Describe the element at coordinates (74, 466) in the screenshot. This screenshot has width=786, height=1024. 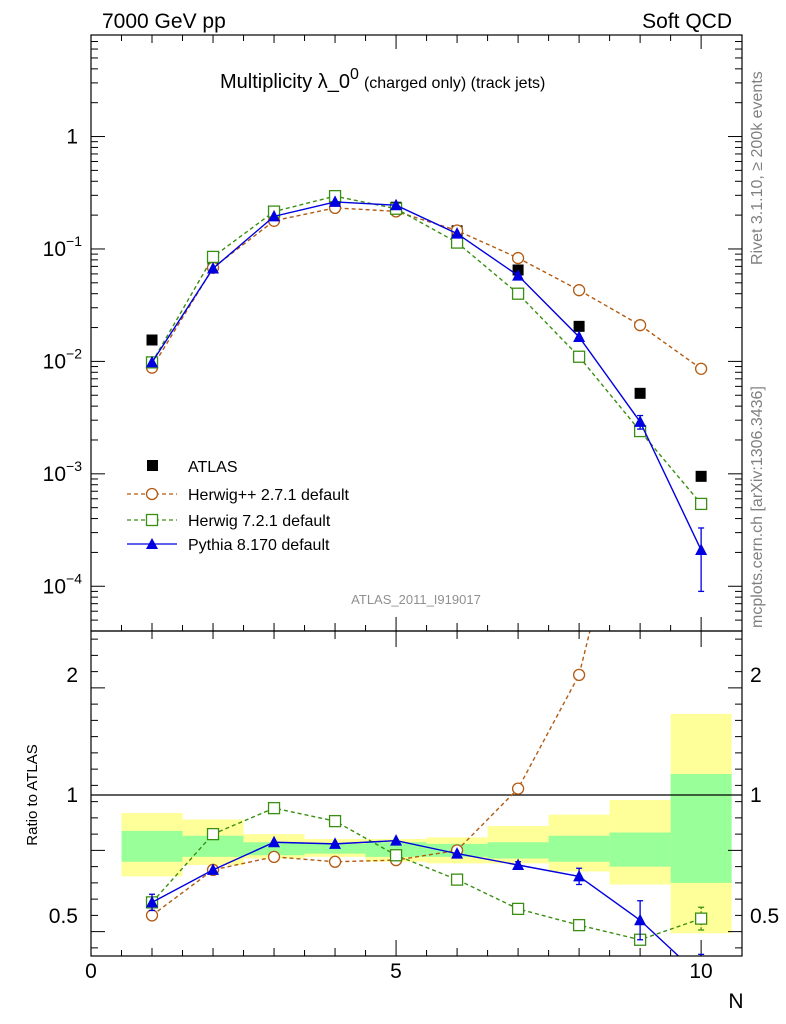
I see `main-ytick-label-exponent: −3` at that location.